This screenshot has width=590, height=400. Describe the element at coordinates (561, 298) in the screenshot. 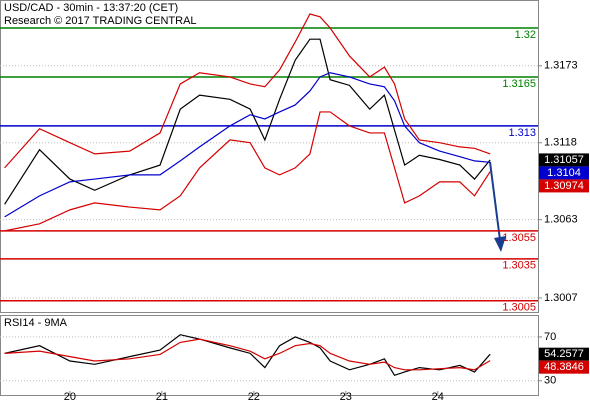

I see `y-tick-label: 1.3007` at that location.